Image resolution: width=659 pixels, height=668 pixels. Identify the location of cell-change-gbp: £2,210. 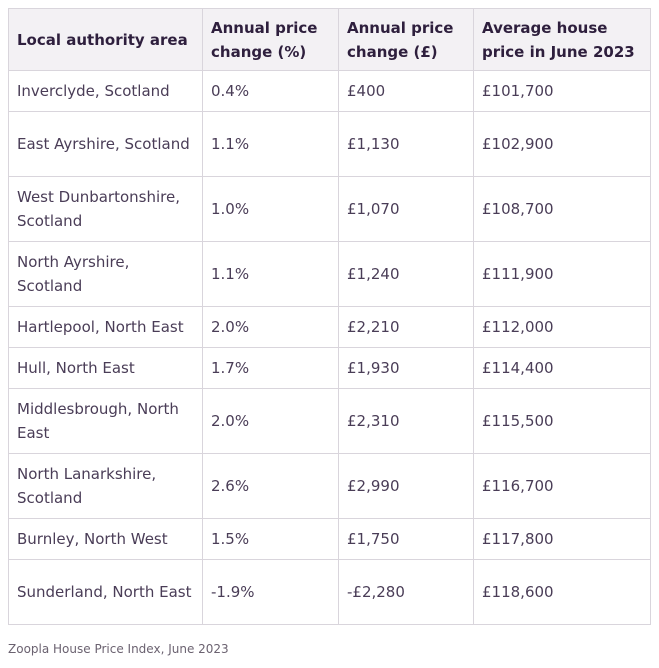
(406, 327).